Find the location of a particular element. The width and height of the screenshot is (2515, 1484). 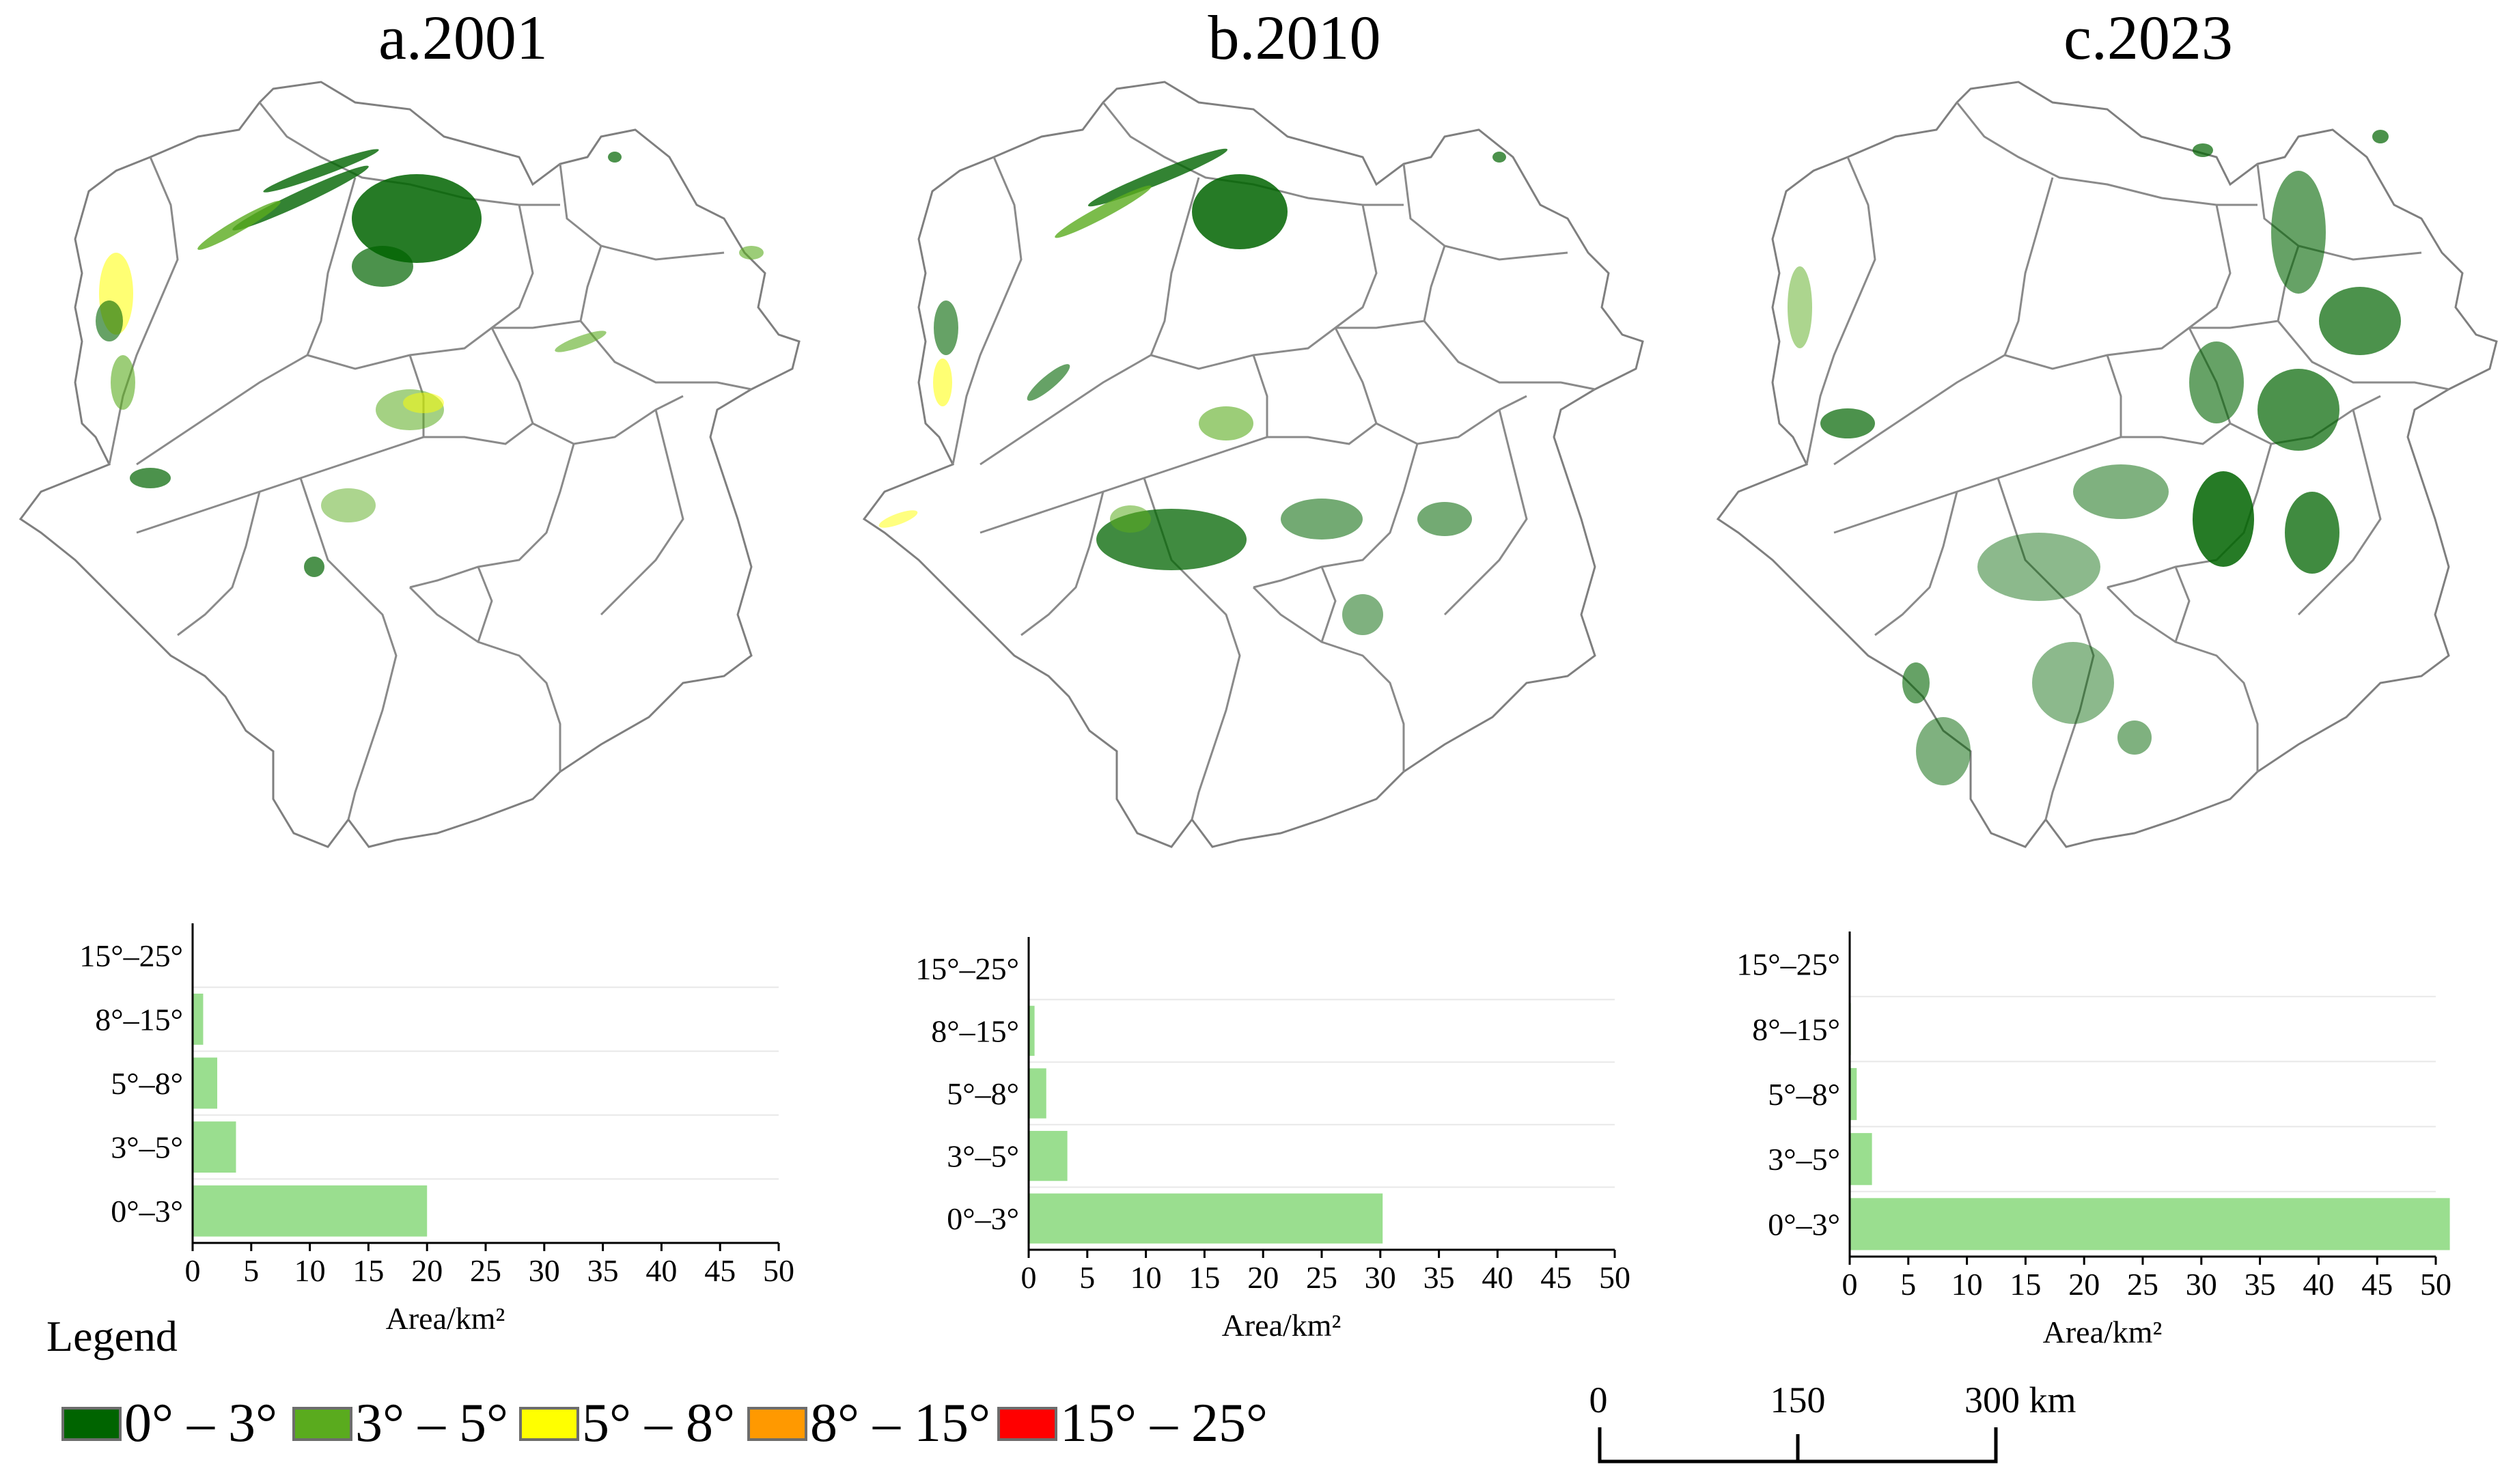

legend-label: 0° – 3° is located at coordinates (200, 1423).